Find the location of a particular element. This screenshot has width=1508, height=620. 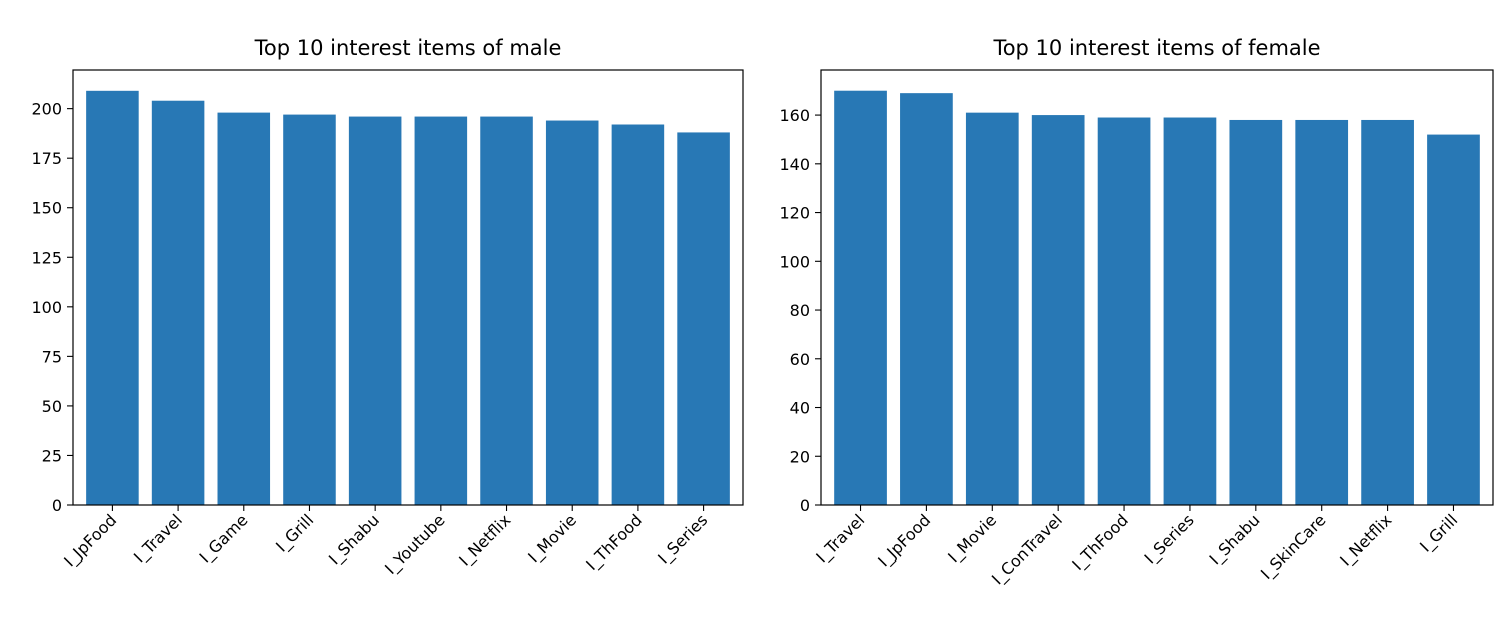

y-tick-label: 150 is located at coordinates (46, 208).